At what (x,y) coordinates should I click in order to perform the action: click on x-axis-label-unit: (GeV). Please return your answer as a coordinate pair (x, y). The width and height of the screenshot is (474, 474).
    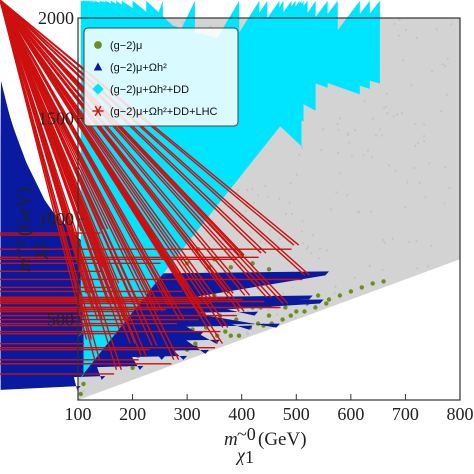
    Looking at the image, I should click on (282, 439).